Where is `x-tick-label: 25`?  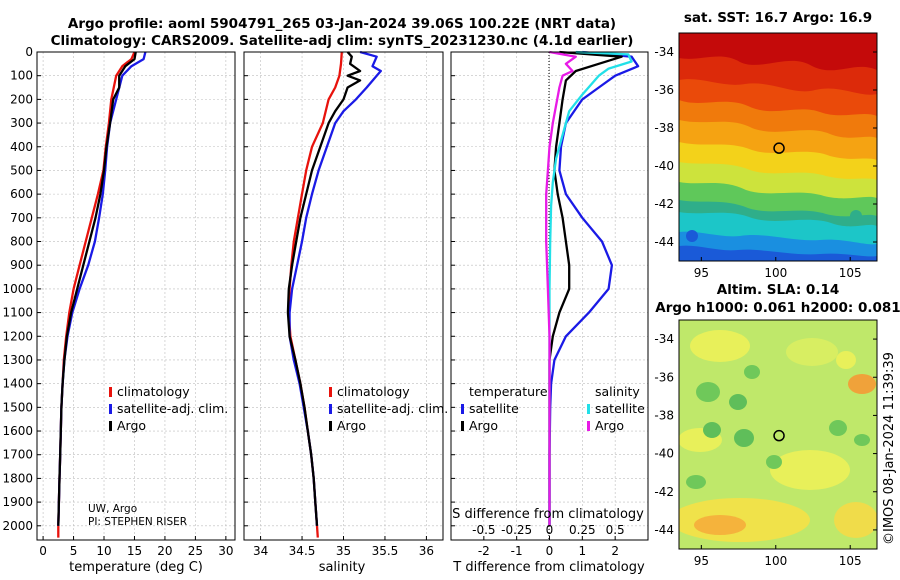 x-tick-label: 25 is located at coordinates (195, 551).